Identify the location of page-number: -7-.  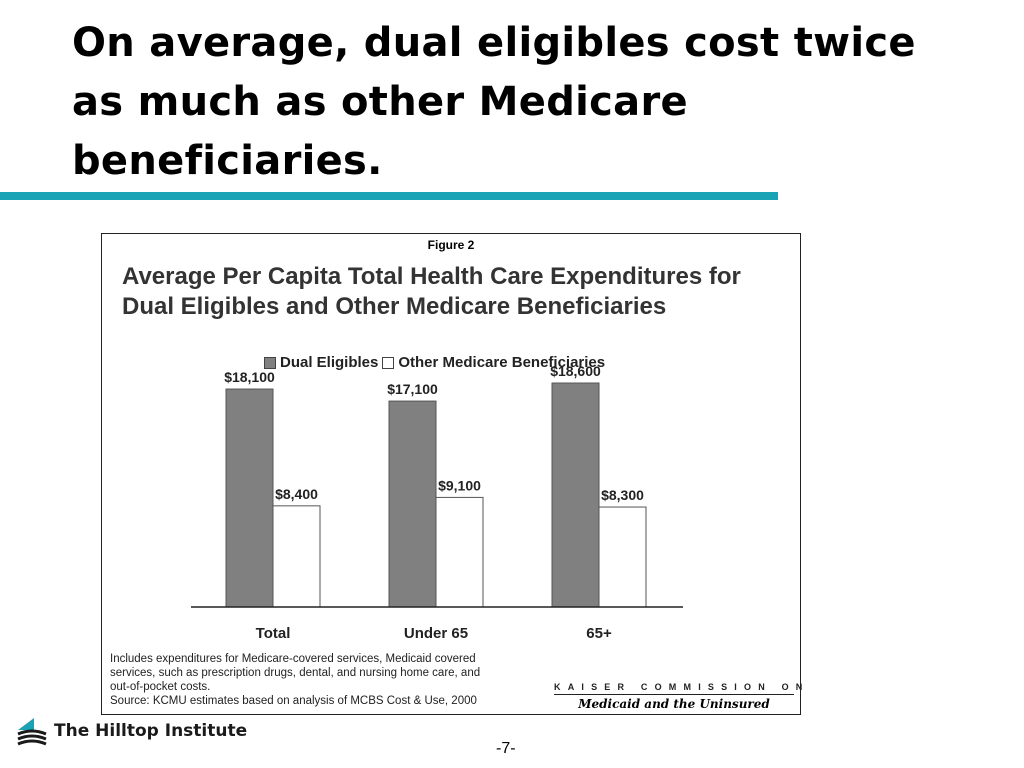
(506, 748).